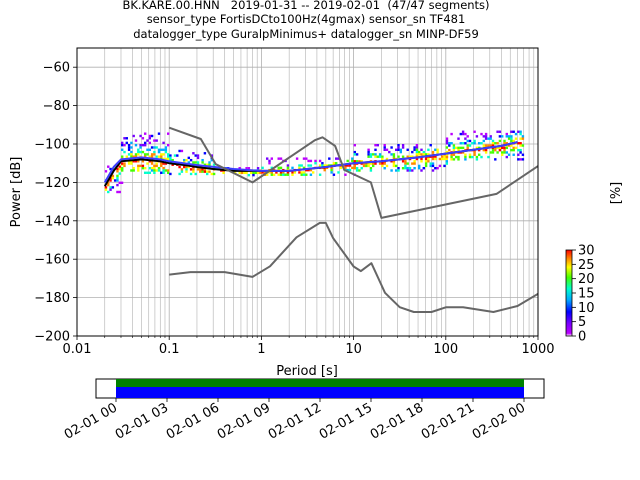 Image resolution: width=640 pixels, height=480 pixels. I want to click on colorbar-tick-label: 20, so click(586, 279).